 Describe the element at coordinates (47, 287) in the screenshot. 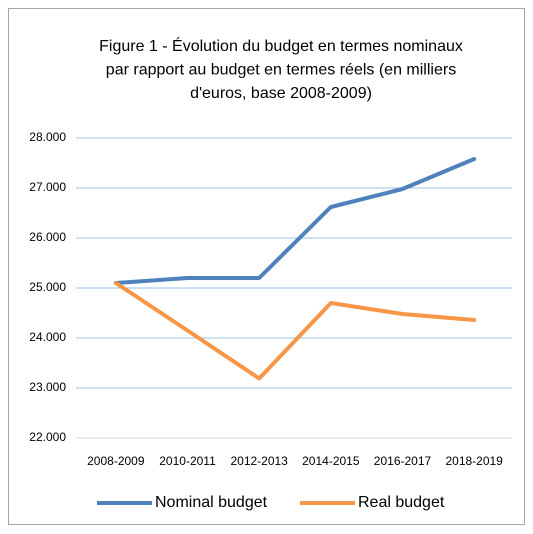

I see `y-tick-label: 25.000` at that location.